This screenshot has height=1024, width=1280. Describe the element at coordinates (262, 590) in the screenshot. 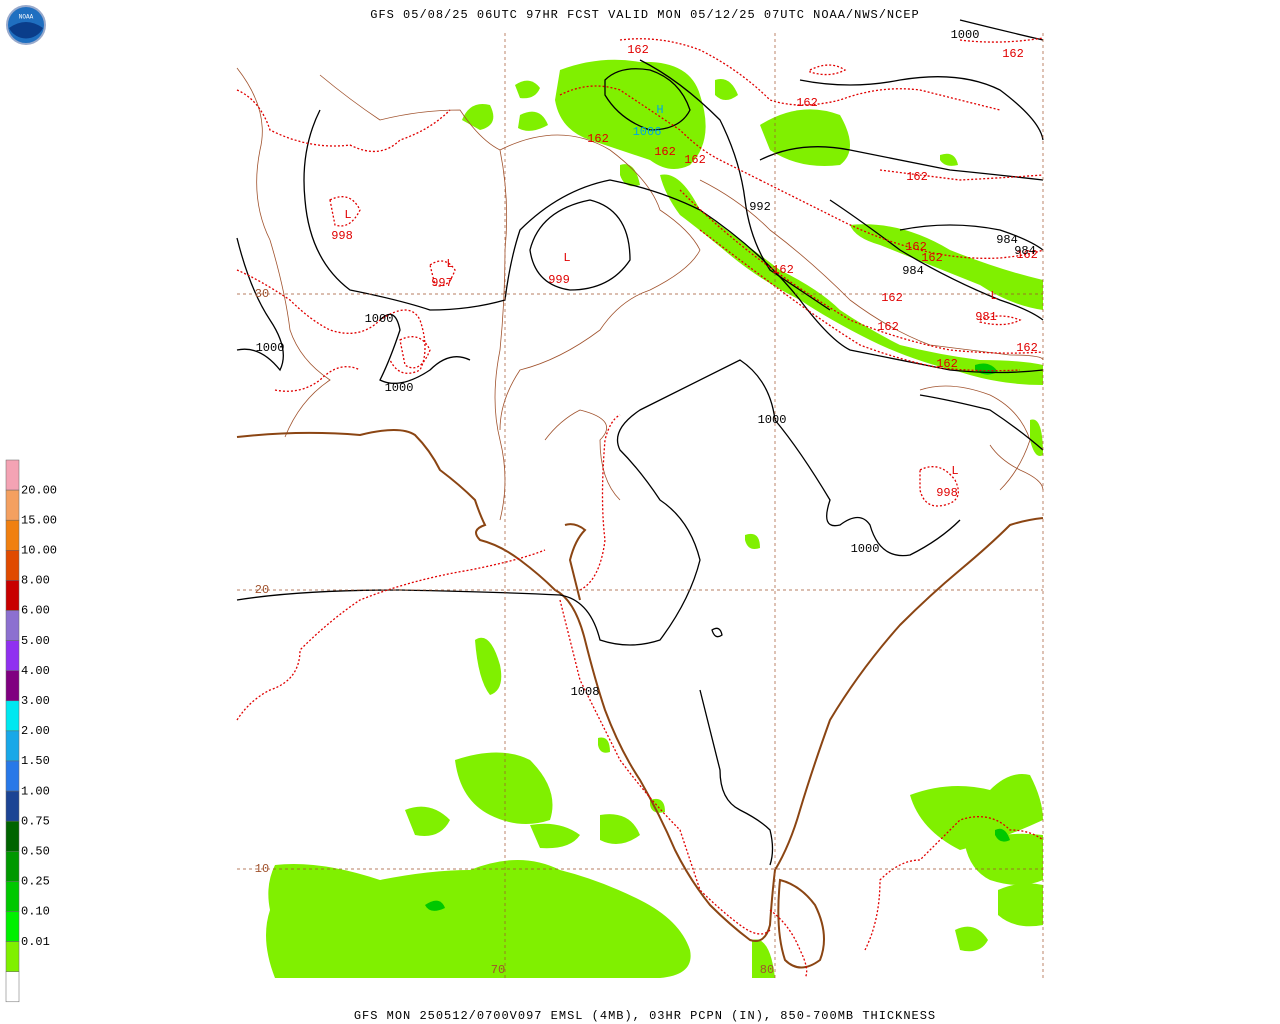

I see `graticule-label: 20` at that location.